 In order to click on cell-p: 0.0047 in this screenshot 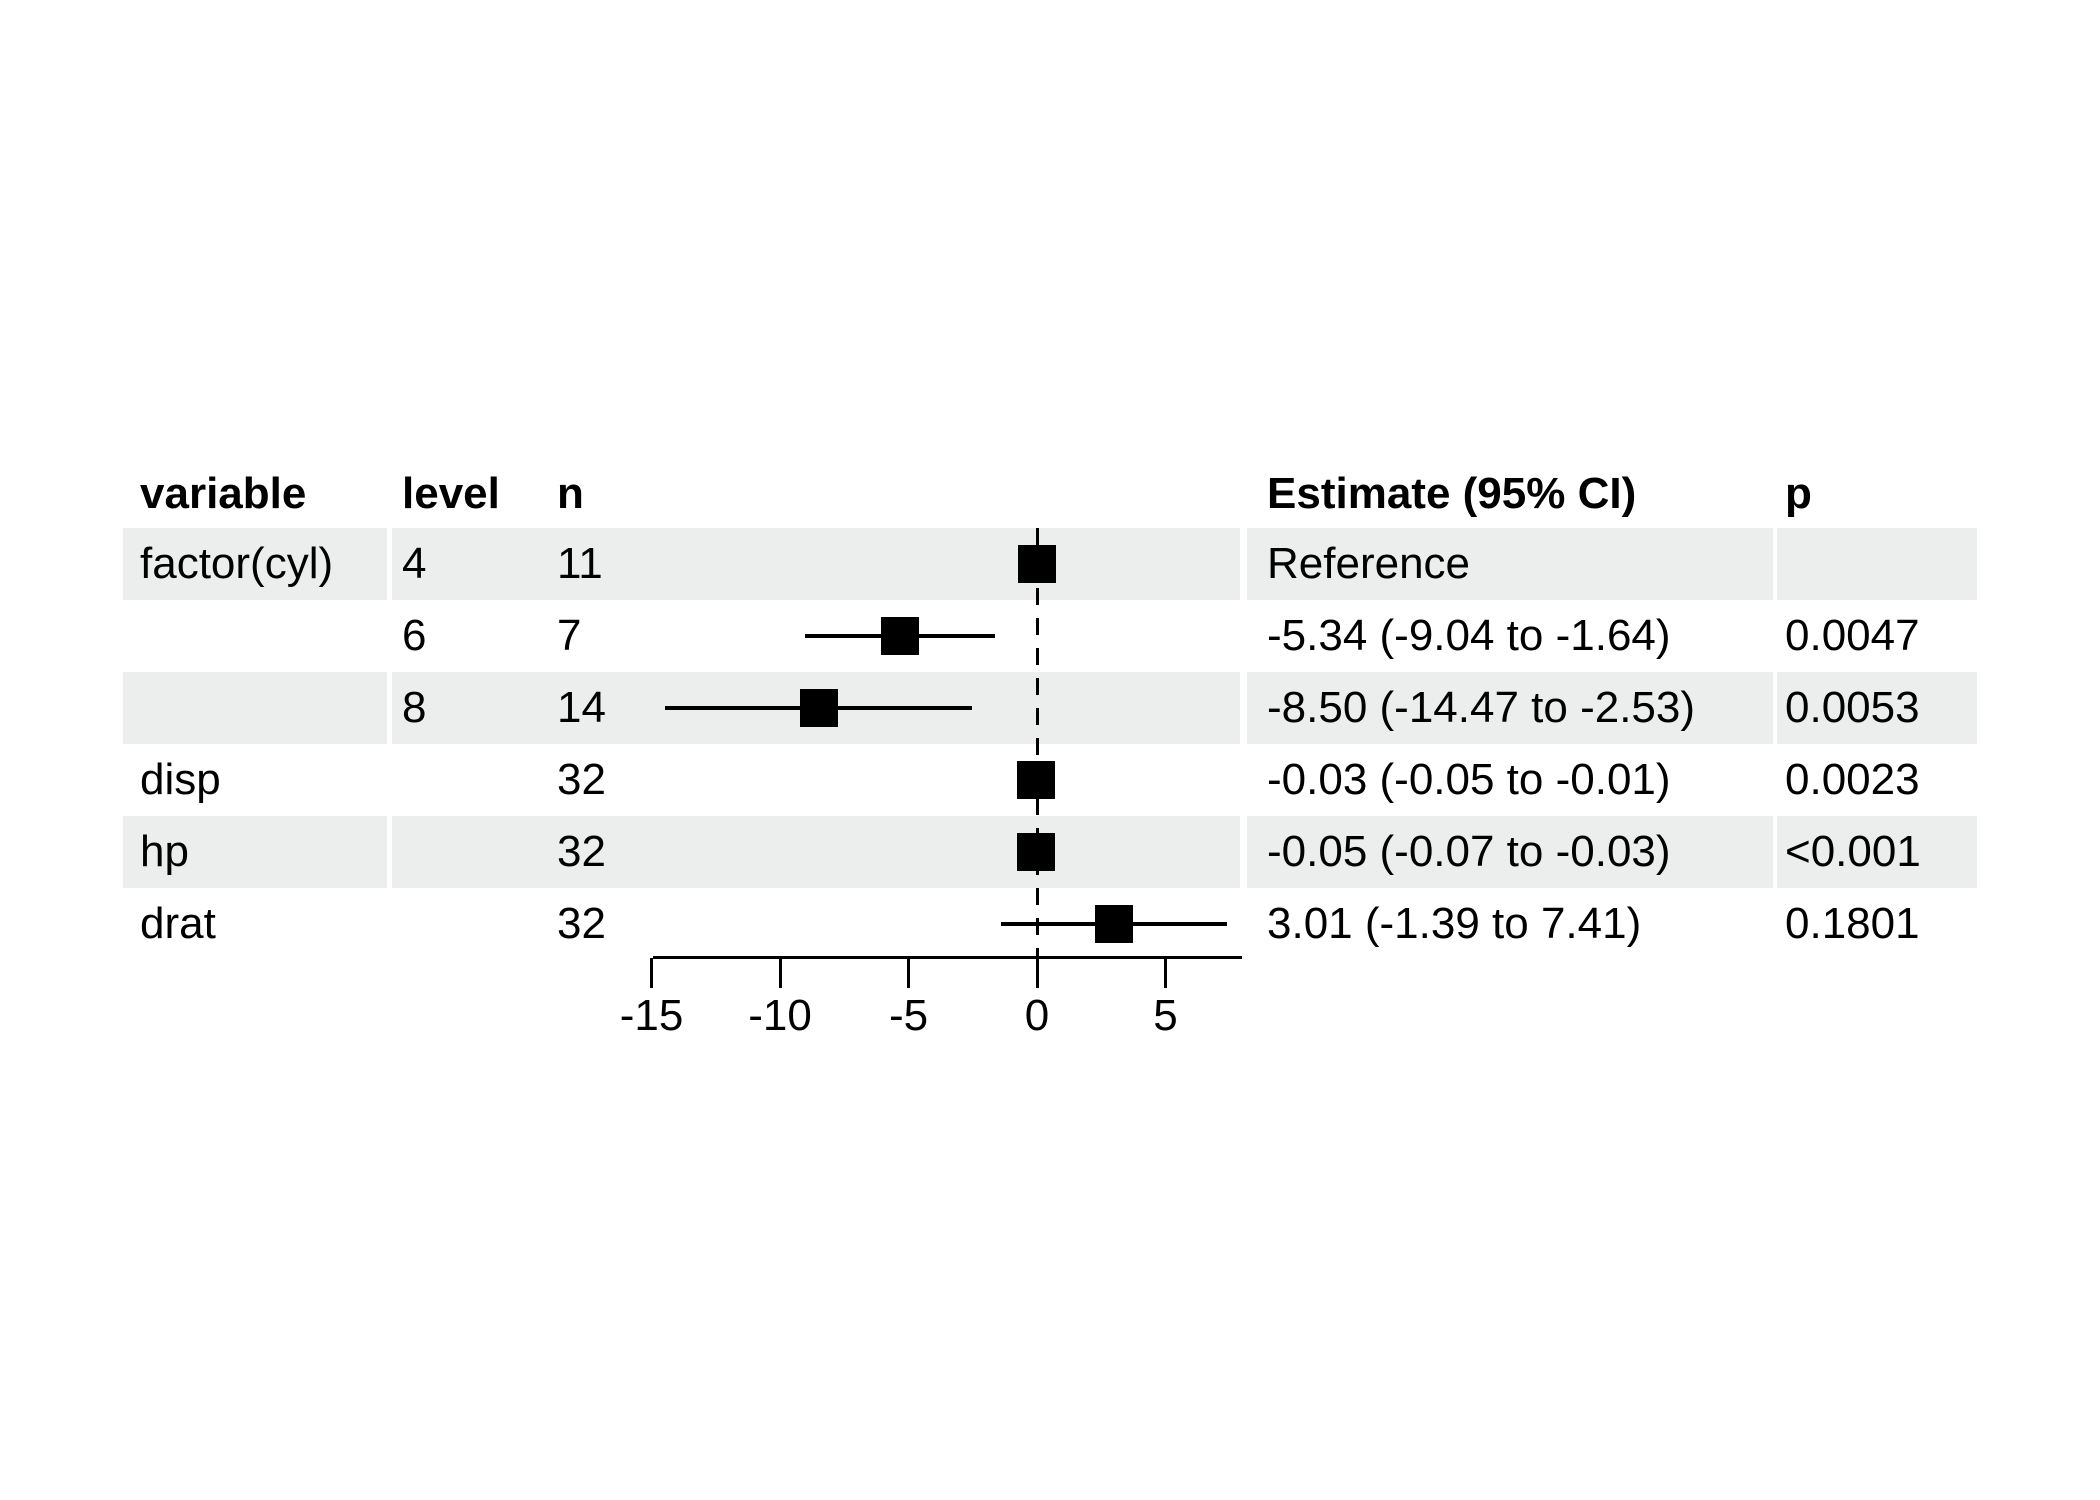, I will do `click(1852, 635)`.